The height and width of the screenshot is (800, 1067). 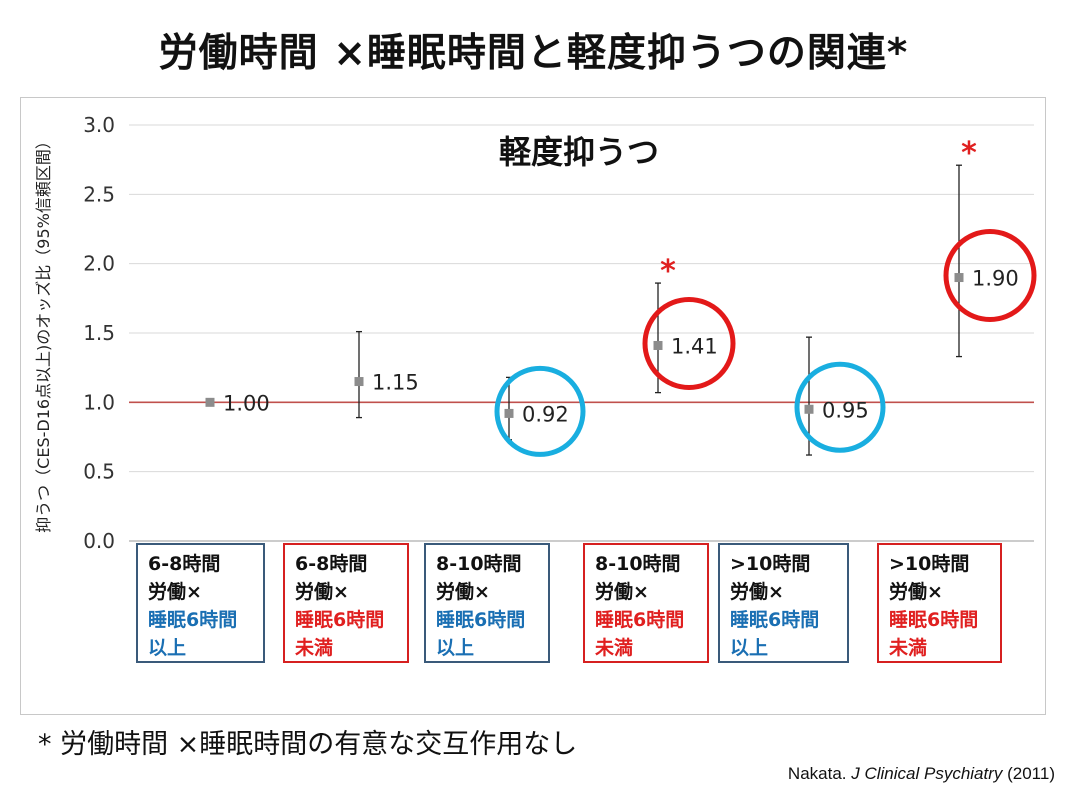 I want to click on data-label: 1.41, so click(x=694, y=346).